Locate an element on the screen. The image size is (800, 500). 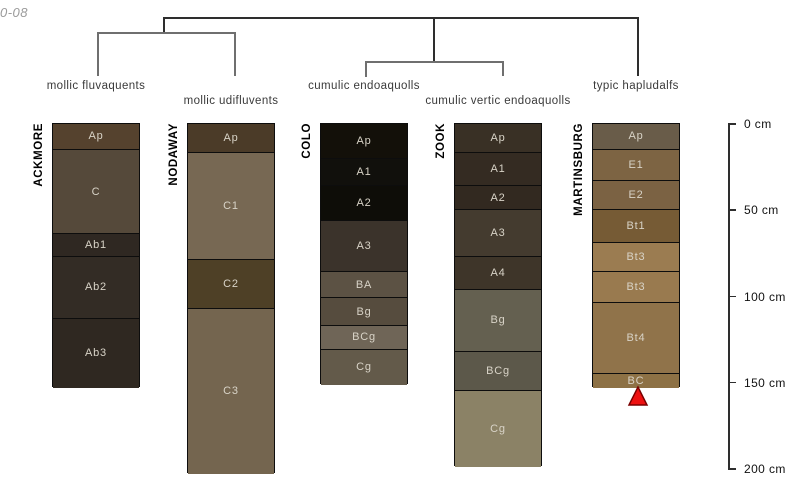
soil-column-martinsburg: Ap E1 E2 Bt1 Bt3 Bt3 Bt4 BC is located at coordinates (636, 255).